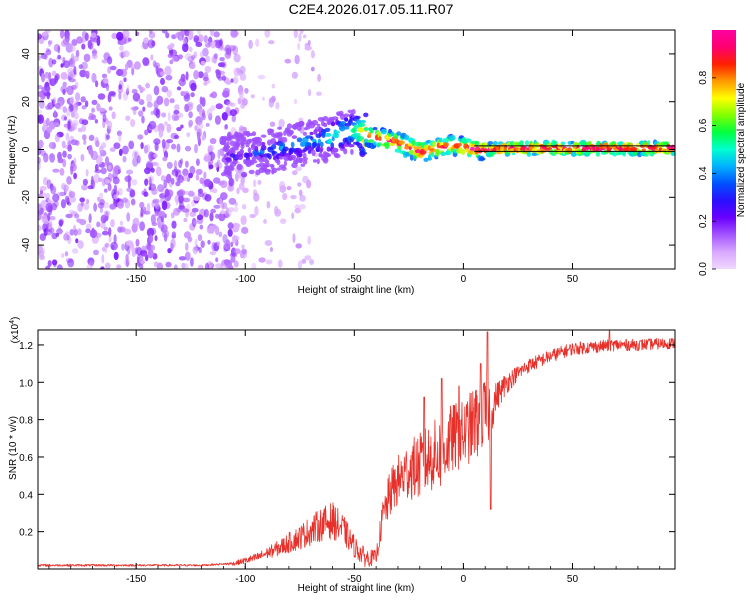  Describe the element at coordinates (26, 102) in the screenshot. I see `y-tick-label: 20` at that location.